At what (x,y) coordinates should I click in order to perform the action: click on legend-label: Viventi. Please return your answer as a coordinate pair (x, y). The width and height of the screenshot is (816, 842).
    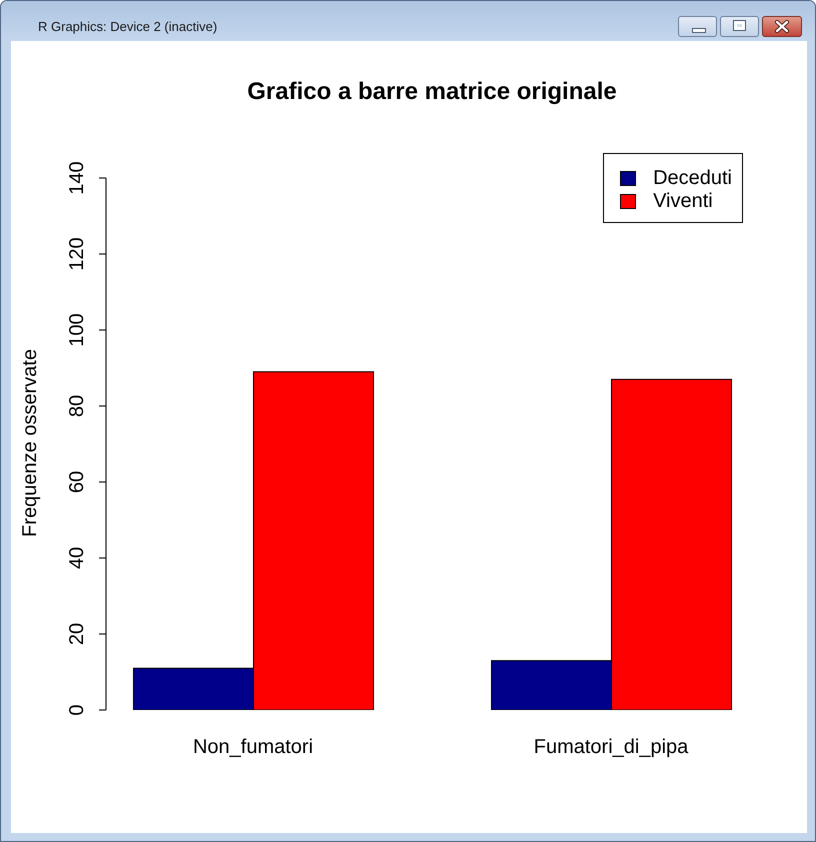
    Looking at the image, I should click on (683, 201).